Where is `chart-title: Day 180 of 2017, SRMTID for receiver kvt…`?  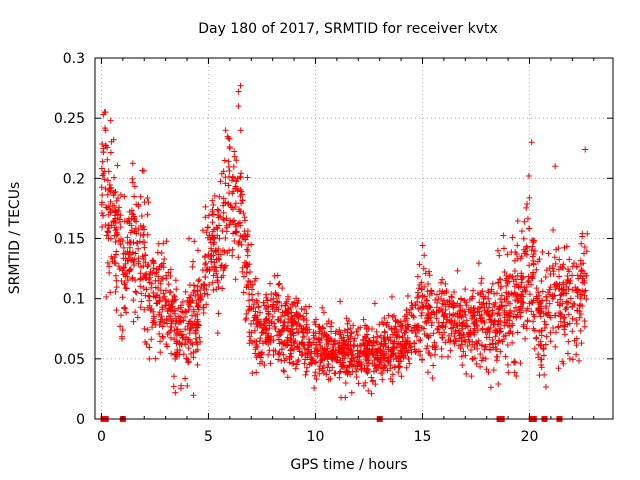 chart-title: Day 180 of 2017, SRMTID for receiver kvt… is located at coordinates (348, 29).